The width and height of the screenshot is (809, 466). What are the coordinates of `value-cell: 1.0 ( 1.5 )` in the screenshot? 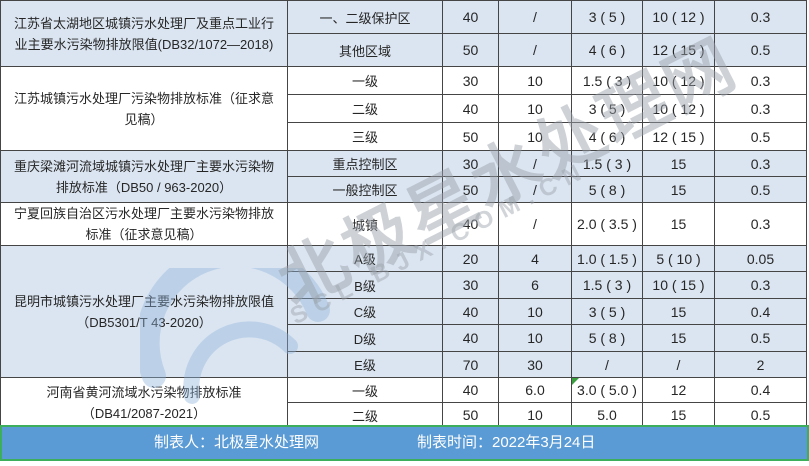 It's located at (607, 258).